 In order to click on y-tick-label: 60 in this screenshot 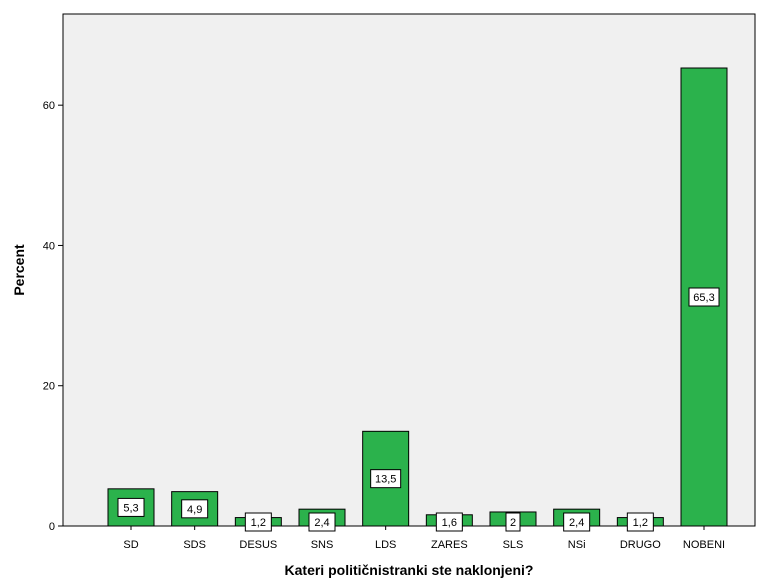, I will do `click(49, 106)`.